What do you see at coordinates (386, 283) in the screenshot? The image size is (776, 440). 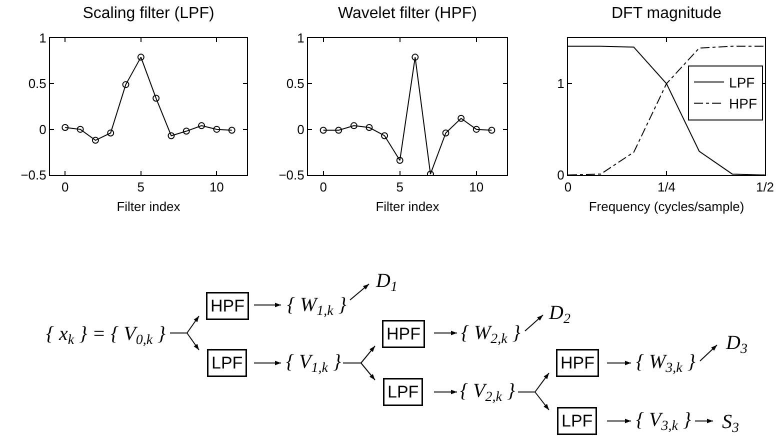 I see `text: D$_{1}$` at bounding box center [386, 283].